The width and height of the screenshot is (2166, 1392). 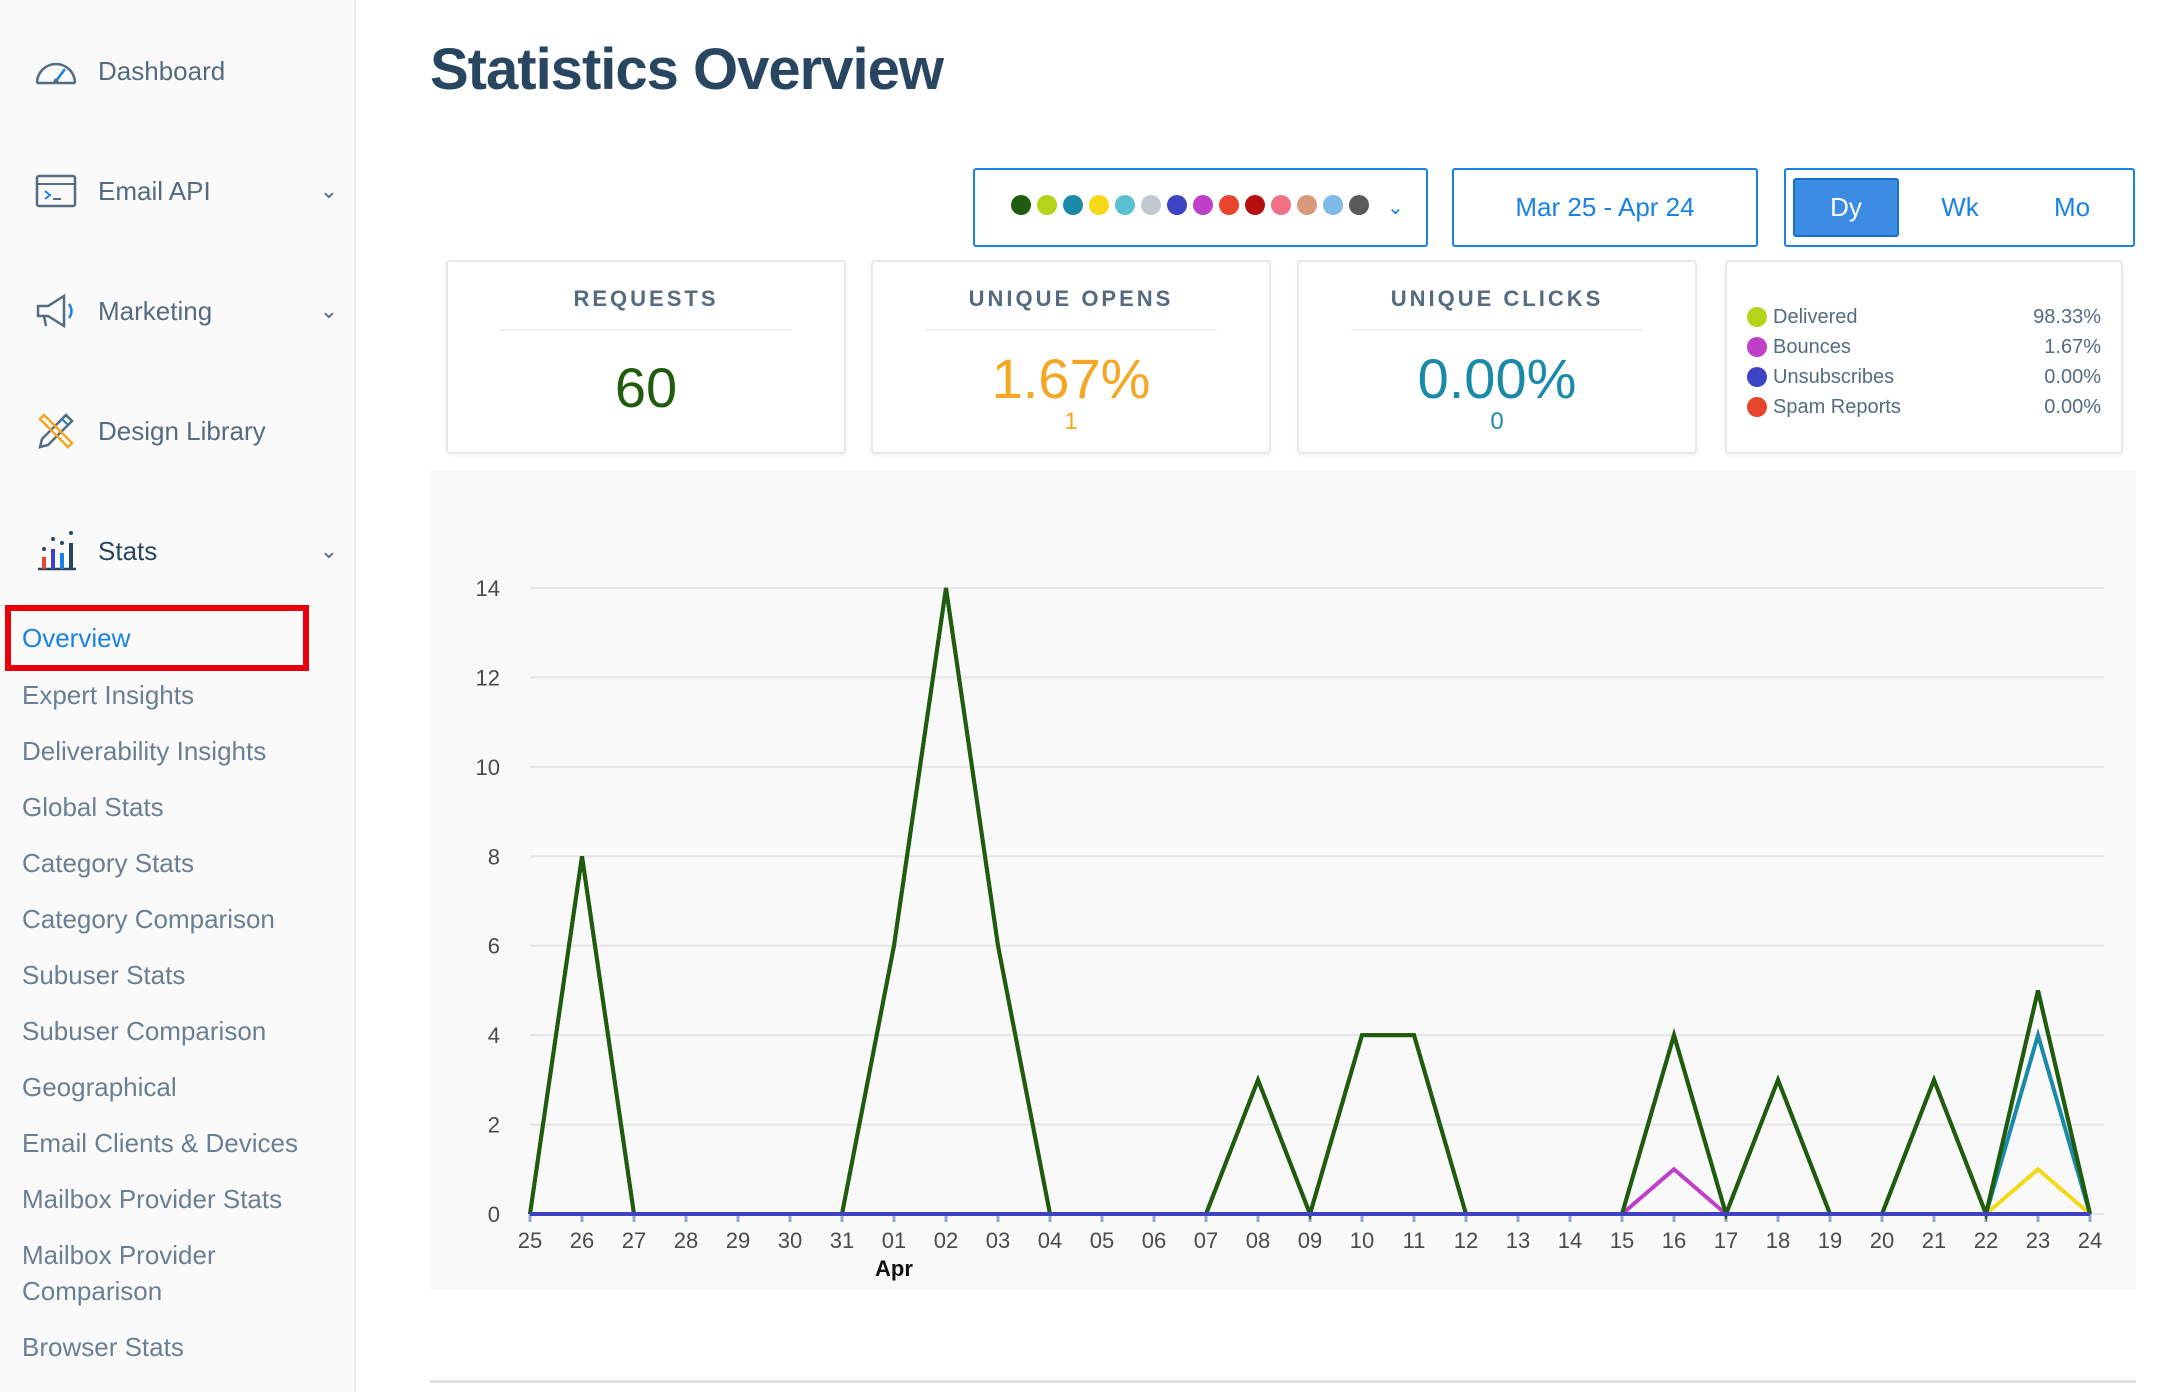 I want to click on x-tick-label: 24, so click(x=2090, y=1240).